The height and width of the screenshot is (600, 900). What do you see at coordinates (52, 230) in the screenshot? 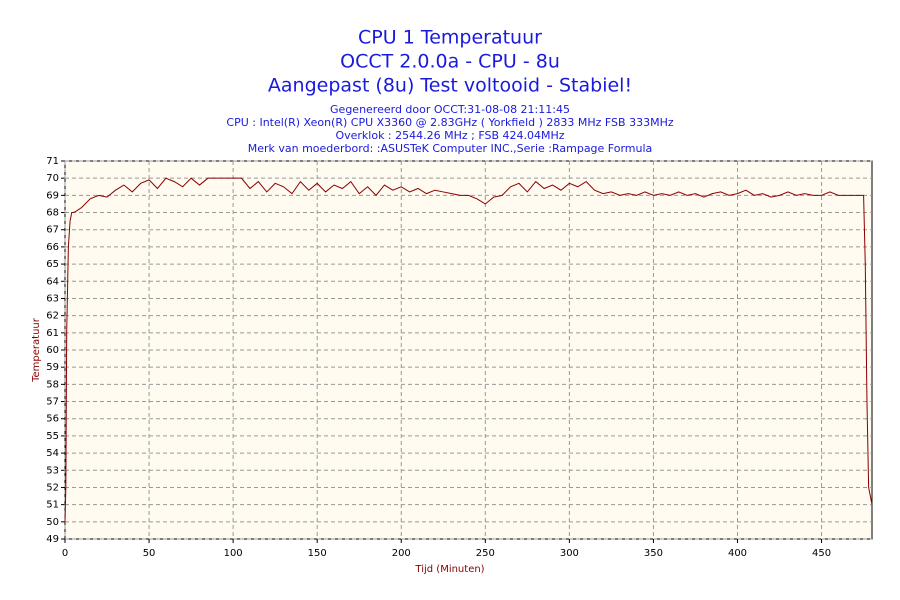
I see `y-tick-label: 67` at bounding box center [52, 230].